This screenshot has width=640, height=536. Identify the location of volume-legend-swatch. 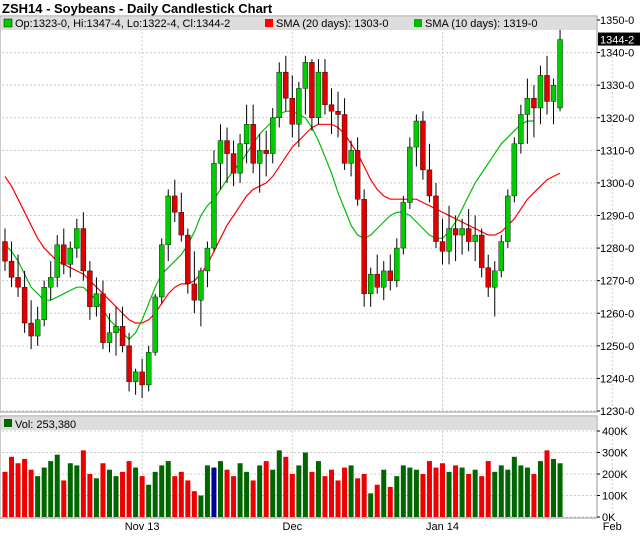
(8, 423).